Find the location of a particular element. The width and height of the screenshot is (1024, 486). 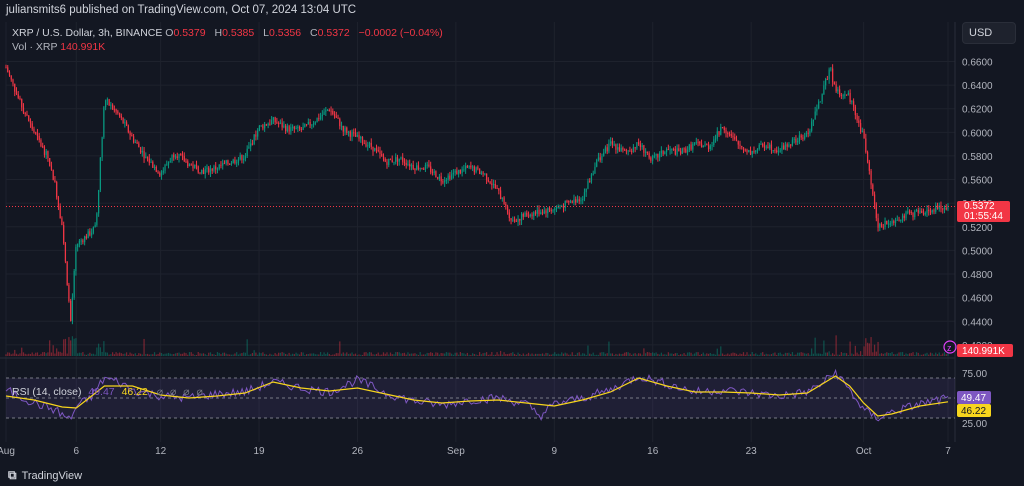

currency-button: USD is located at coordinates (989, 33).